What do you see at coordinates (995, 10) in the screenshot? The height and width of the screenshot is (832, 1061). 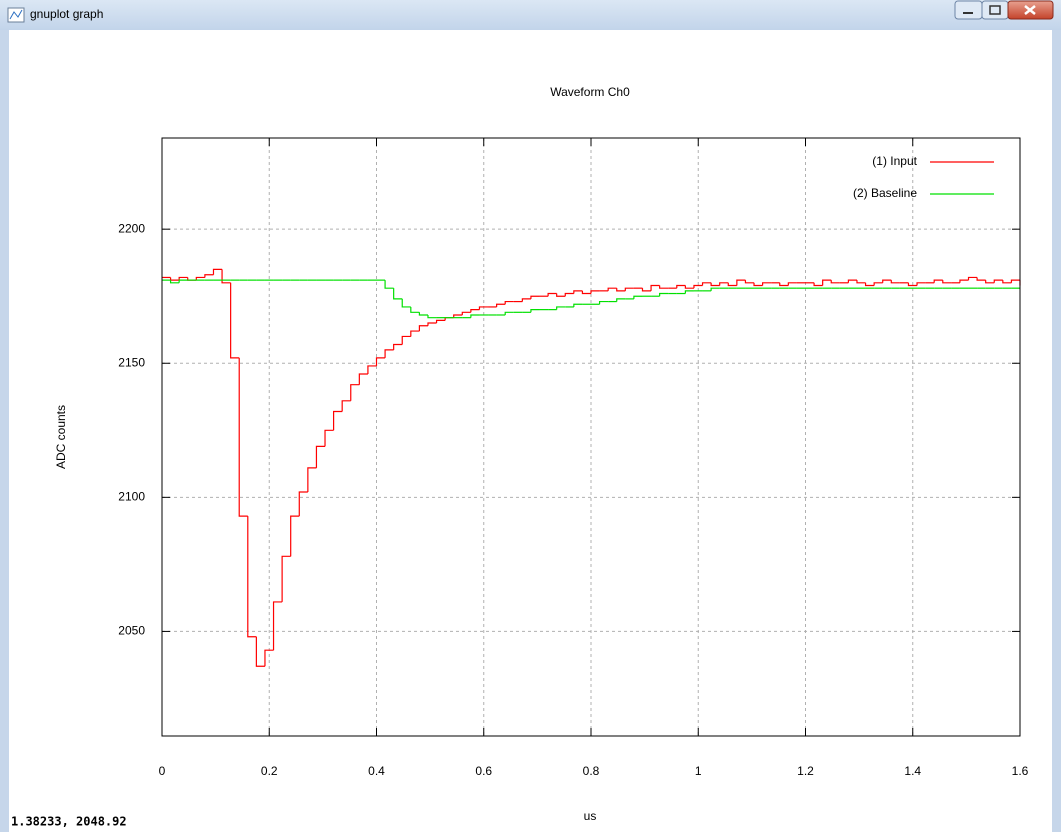 I see `maximize-button` at bounding box center [995, 10].